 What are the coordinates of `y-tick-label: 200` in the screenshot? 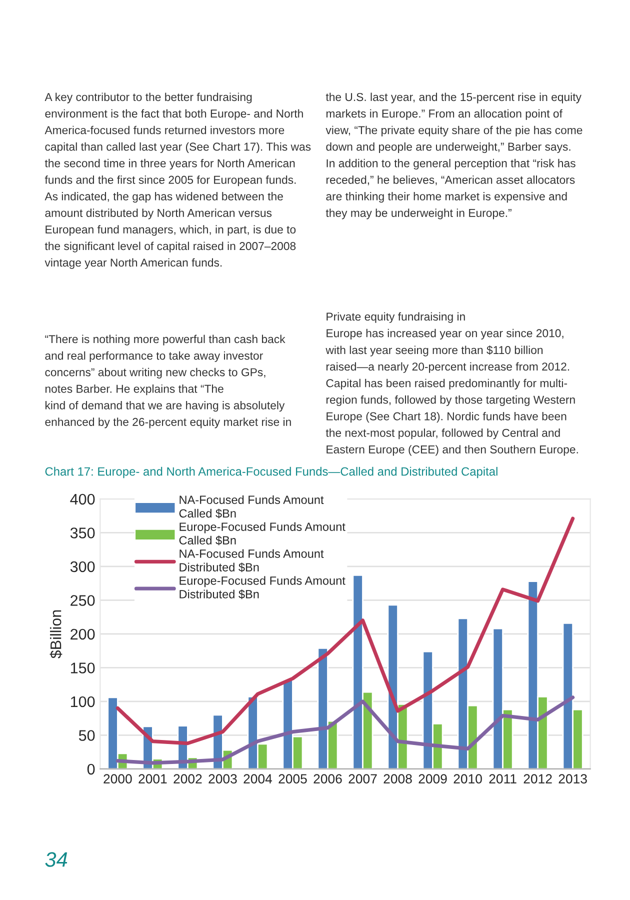 It's located at (82, 634).